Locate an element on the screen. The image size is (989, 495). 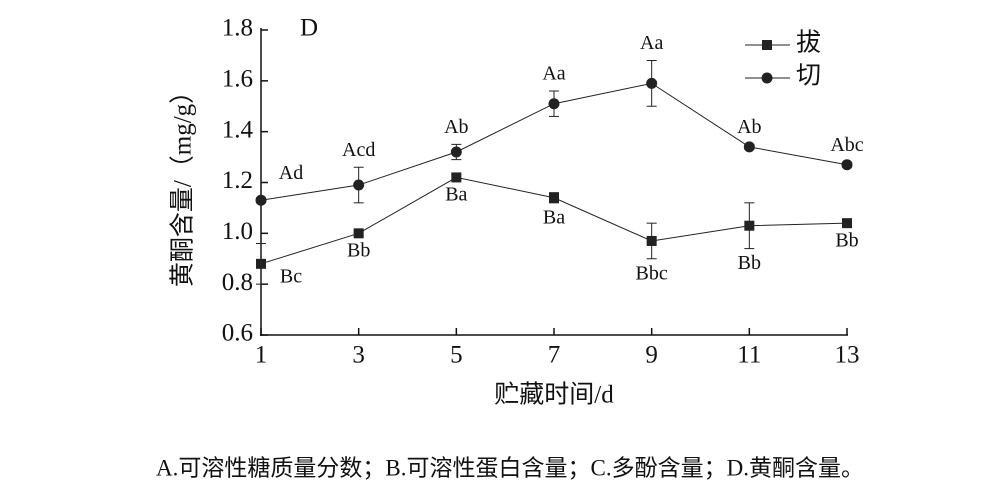
y-tick-label: 1.0 is located at coordinates (237, 231).